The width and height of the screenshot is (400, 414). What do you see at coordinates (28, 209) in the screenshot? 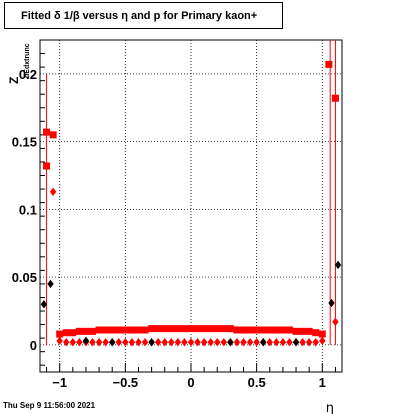
I see `y-tick-label: 0.1` at bounding box center [28, 209].